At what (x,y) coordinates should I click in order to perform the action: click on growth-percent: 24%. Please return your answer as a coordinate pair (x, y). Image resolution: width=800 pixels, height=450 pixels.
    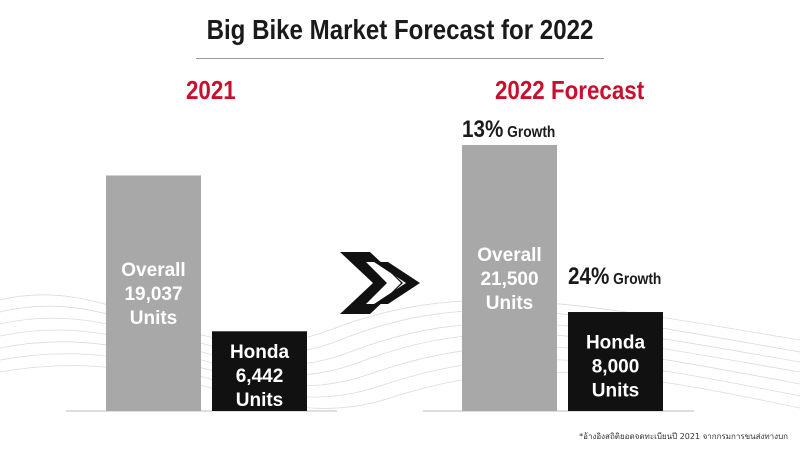
    Looking at the image, I should click on (589, 276).